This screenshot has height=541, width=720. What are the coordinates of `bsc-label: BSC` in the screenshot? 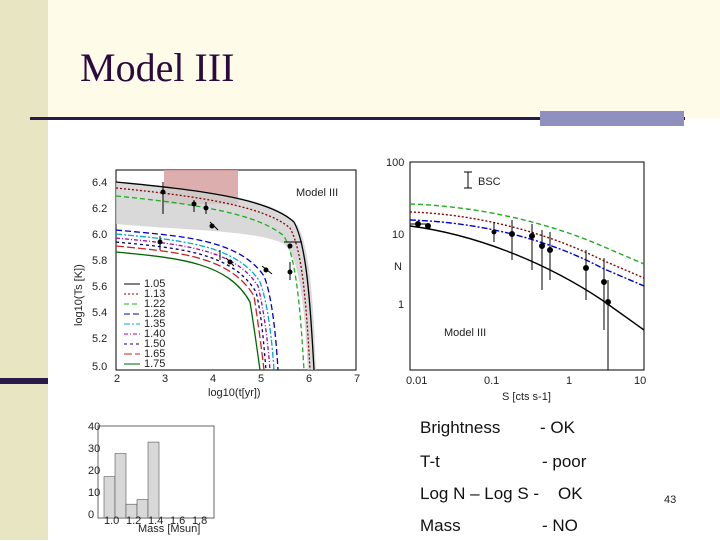 It's located at (489, 182).